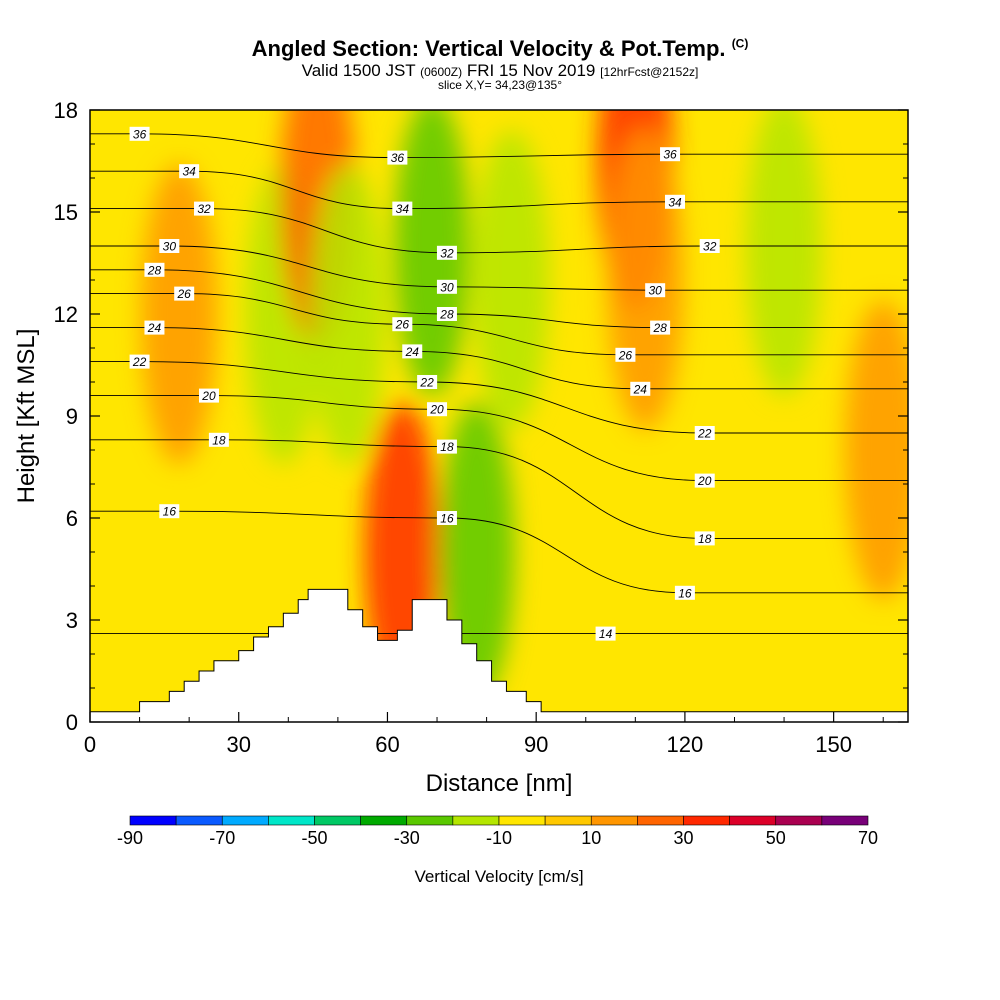 This screenshot has width=1000, height=1000. Describe the element at coordinates (222, 838) in the screenshot. I see `colorbar-tick-label: -70` at that location.